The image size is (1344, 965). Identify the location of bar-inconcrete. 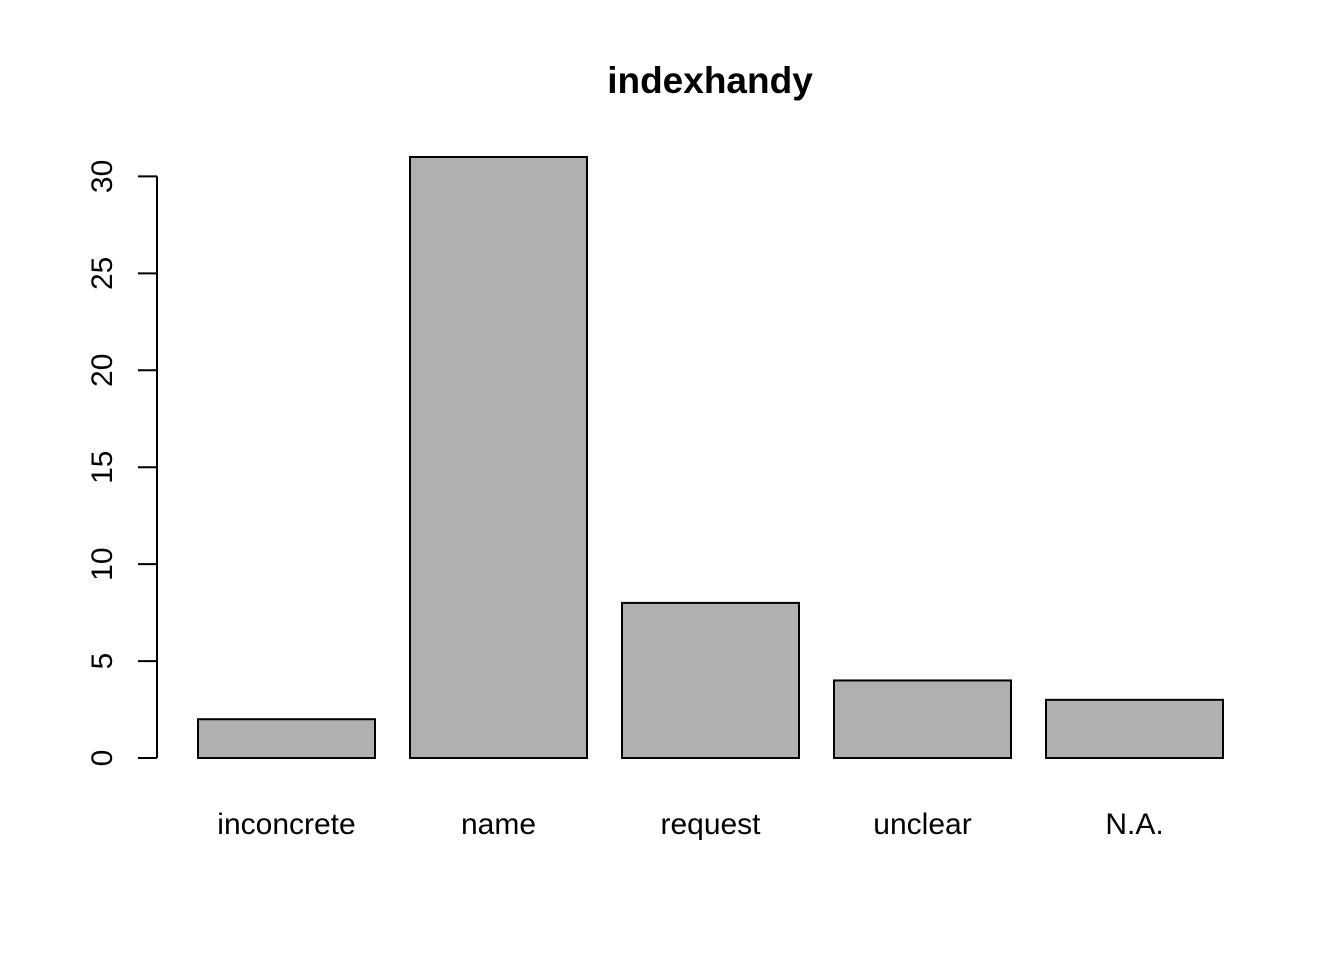
(286, 739).